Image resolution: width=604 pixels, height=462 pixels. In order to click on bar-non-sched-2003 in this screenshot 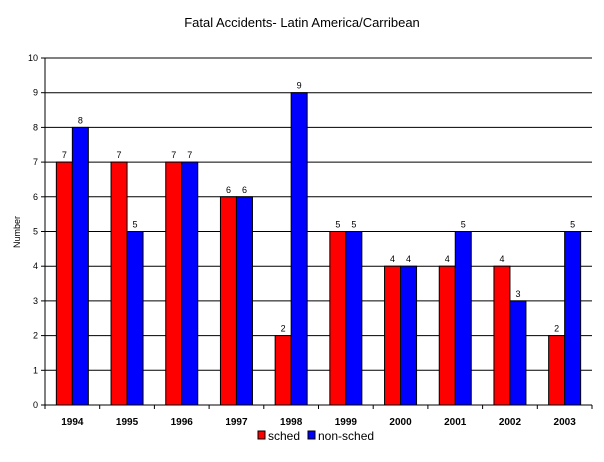, I will do `click(573, 318)`.